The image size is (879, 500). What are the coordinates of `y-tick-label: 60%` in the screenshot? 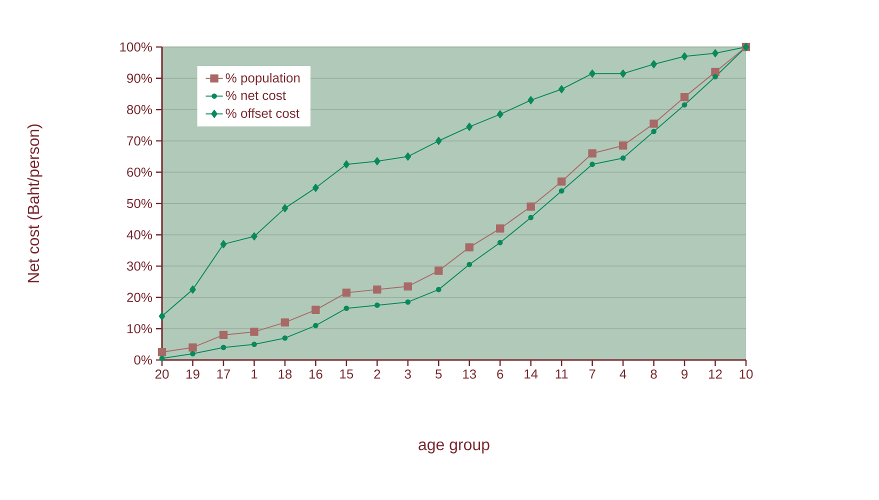 It's located at (139, 172).